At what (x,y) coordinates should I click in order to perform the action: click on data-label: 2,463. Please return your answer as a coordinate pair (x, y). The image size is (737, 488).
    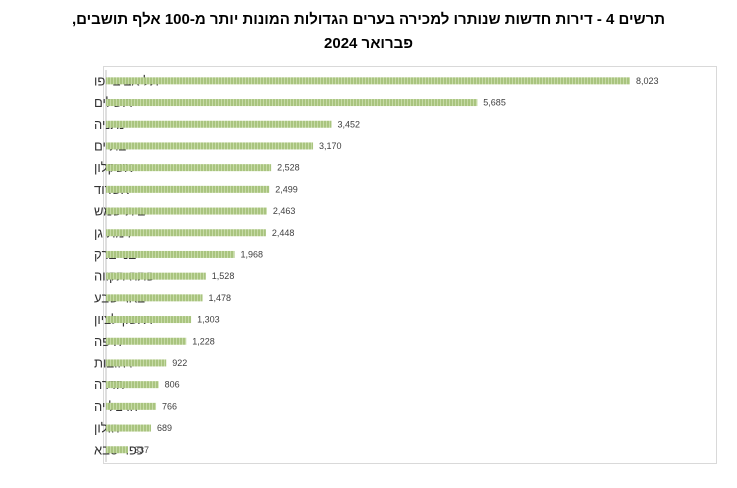
    Looking at the image, I should click on (284, 211).